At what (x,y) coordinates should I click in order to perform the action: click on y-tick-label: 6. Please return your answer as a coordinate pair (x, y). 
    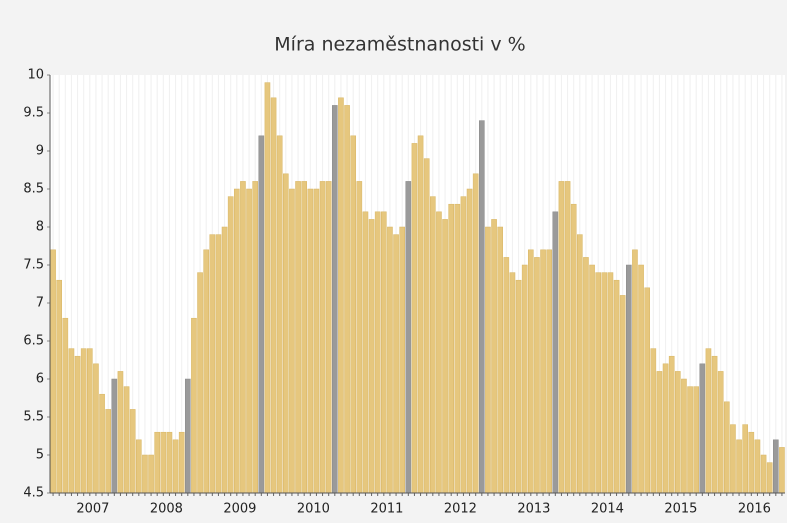
    Looking at the image, I should click on (40, 379).